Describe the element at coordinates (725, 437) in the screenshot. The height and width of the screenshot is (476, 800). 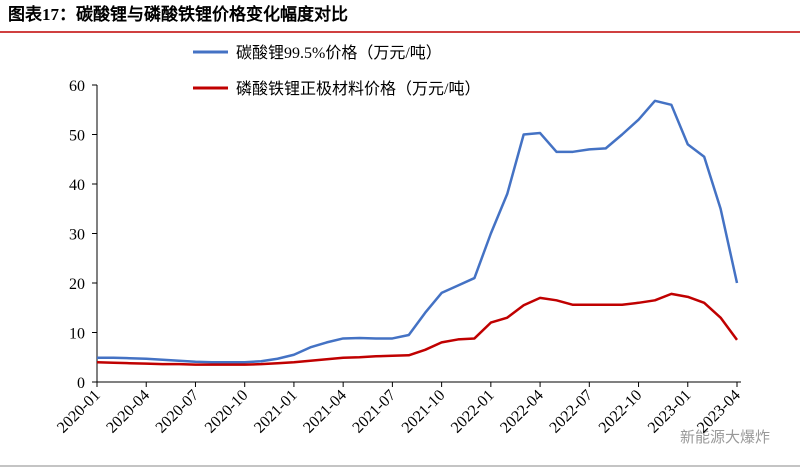
I see `watermark: 新能源大爆炸` at that location.